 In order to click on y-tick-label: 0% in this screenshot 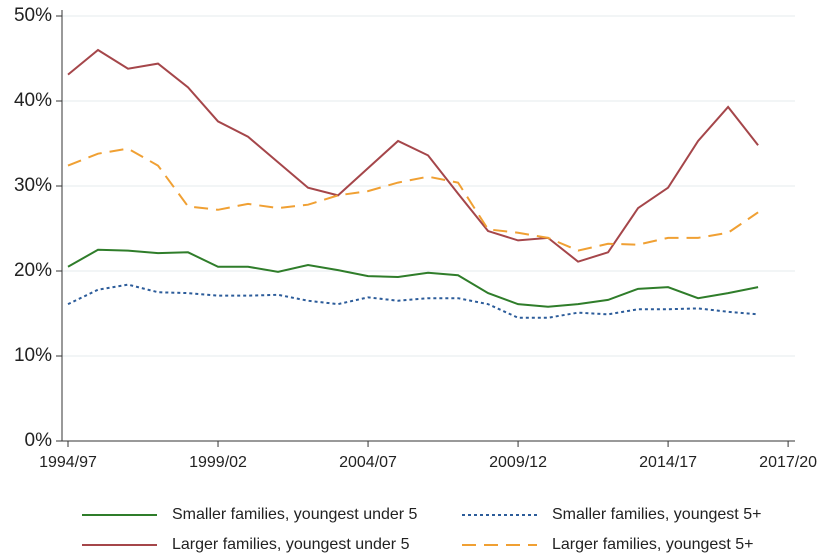, I will do `click(39, 440)`.